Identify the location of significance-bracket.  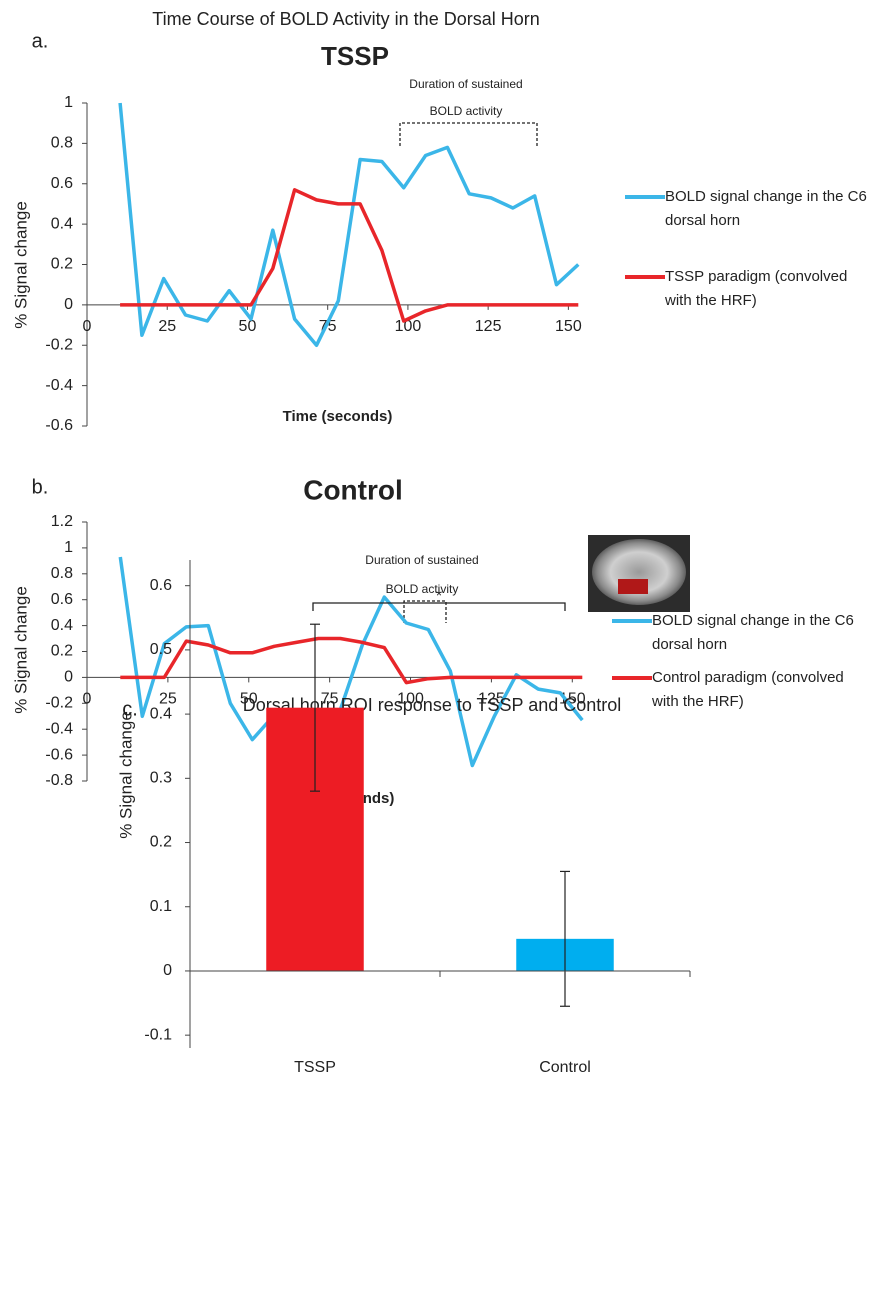
(439, 606).